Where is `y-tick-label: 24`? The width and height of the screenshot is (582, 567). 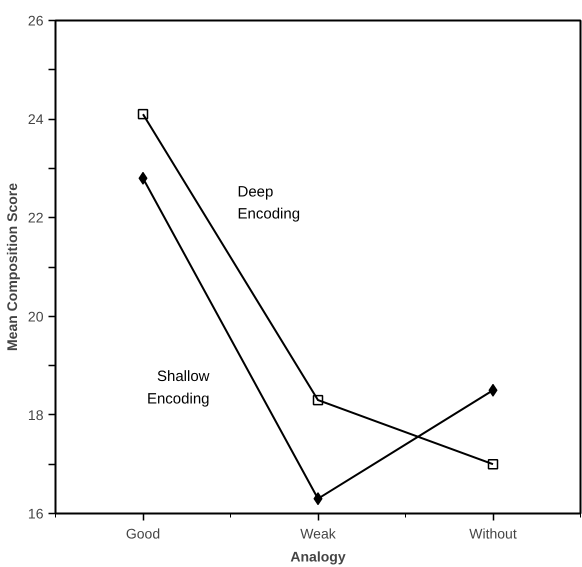 y-tick-label: 24 is located at coordinates (36, 119).